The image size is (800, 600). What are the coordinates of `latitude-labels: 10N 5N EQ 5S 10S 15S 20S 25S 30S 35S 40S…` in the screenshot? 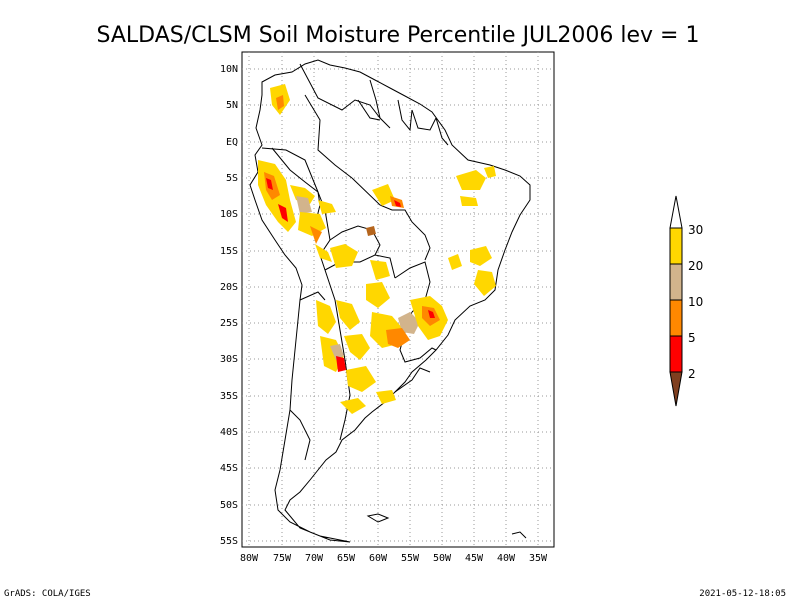 It's located at (229, 305).